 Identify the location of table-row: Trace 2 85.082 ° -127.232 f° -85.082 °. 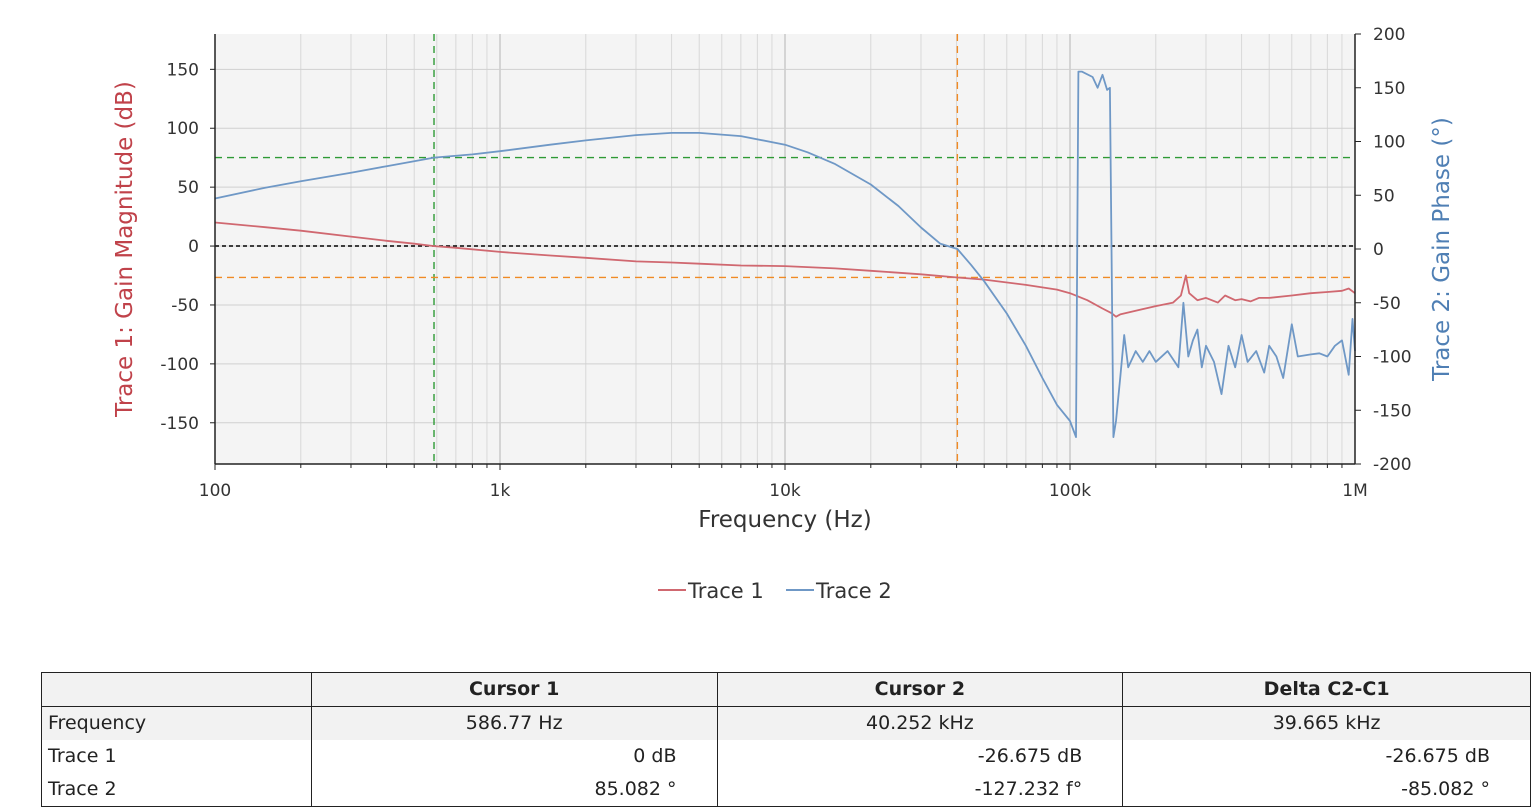
(786, 790).